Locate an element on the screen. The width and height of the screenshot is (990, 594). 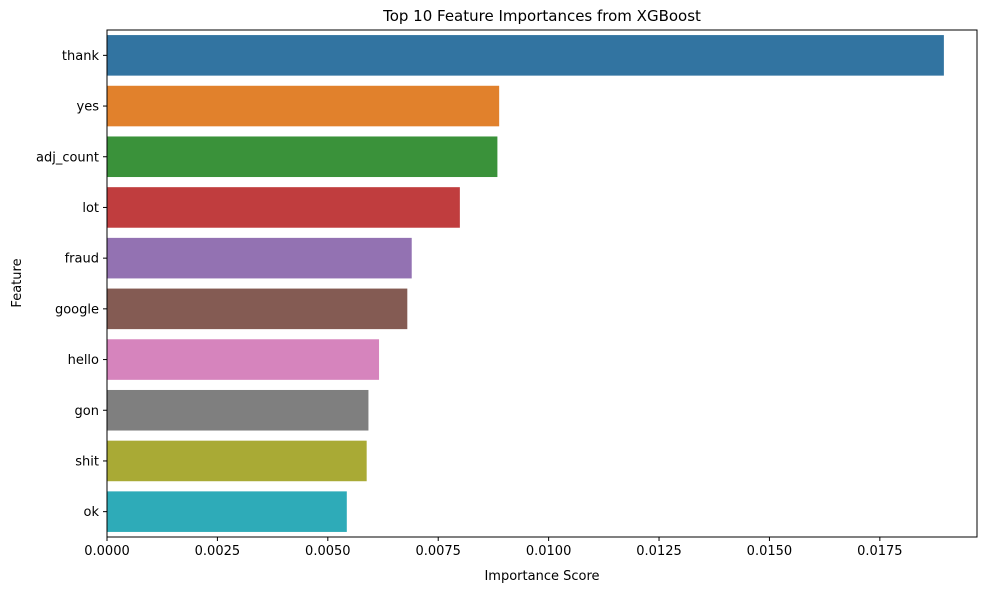
bar-ok is located at coordinates (227, 511).